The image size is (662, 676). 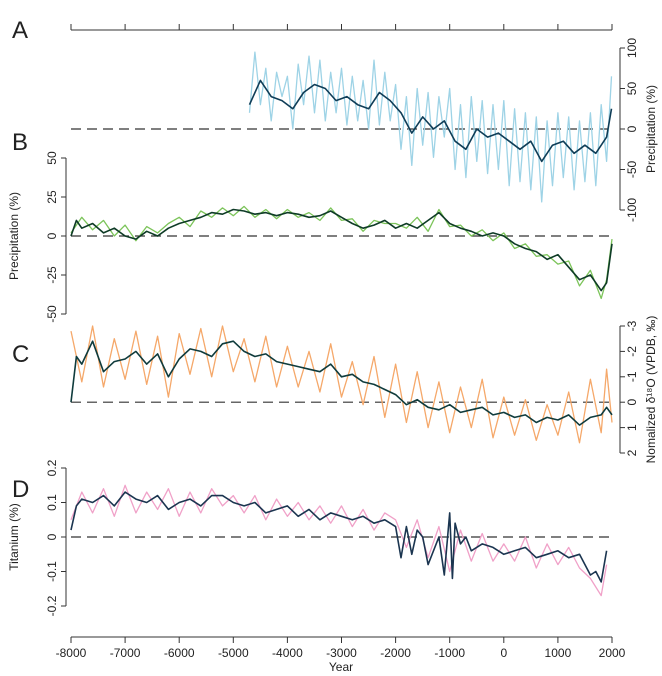 I want to click on y-tick-label-b: 50, so click(x=52, y=158).